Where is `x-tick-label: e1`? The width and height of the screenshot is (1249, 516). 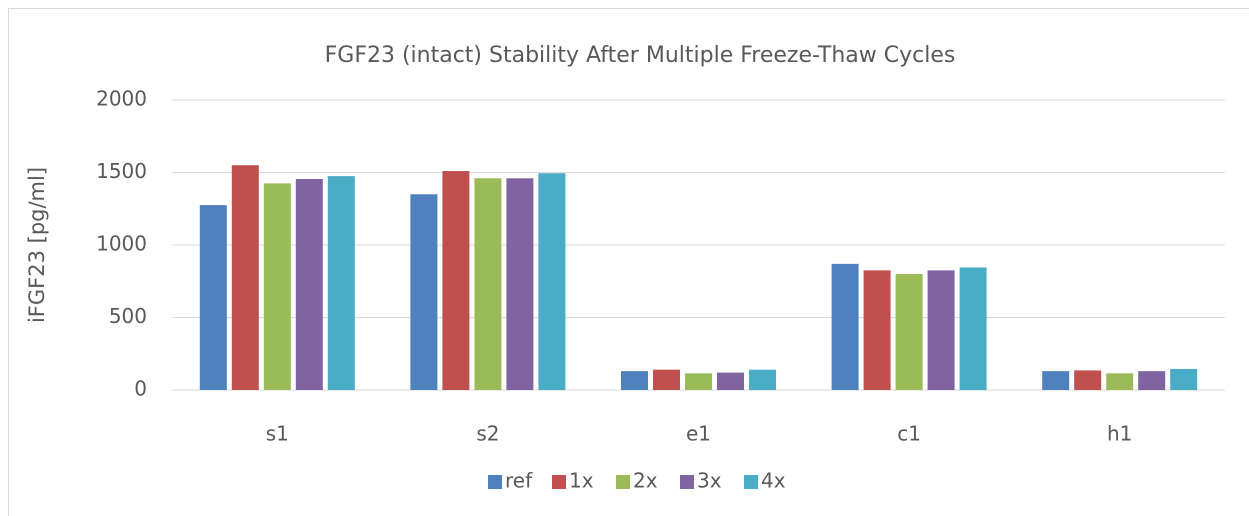 x-tick-label: e1 is located at coordinates (698, 434).